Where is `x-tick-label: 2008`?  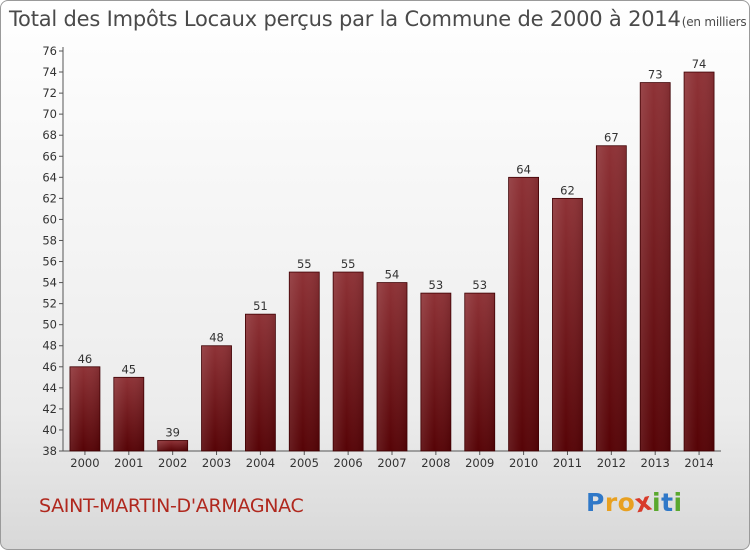 x-tick-label: 2008 is located at coordinates (435, 463).